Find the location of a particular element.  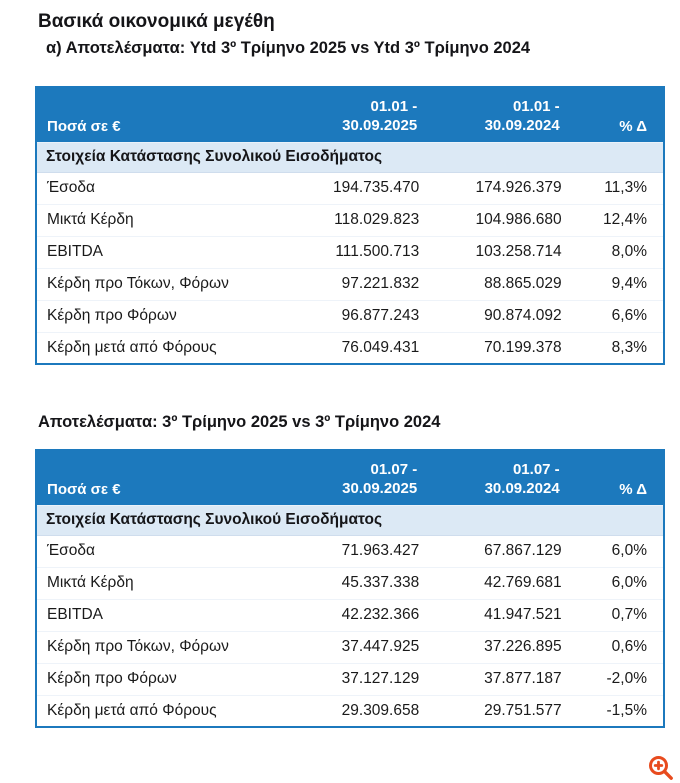

value-2025: 37.447.925 is located at coordinates (370, 647).